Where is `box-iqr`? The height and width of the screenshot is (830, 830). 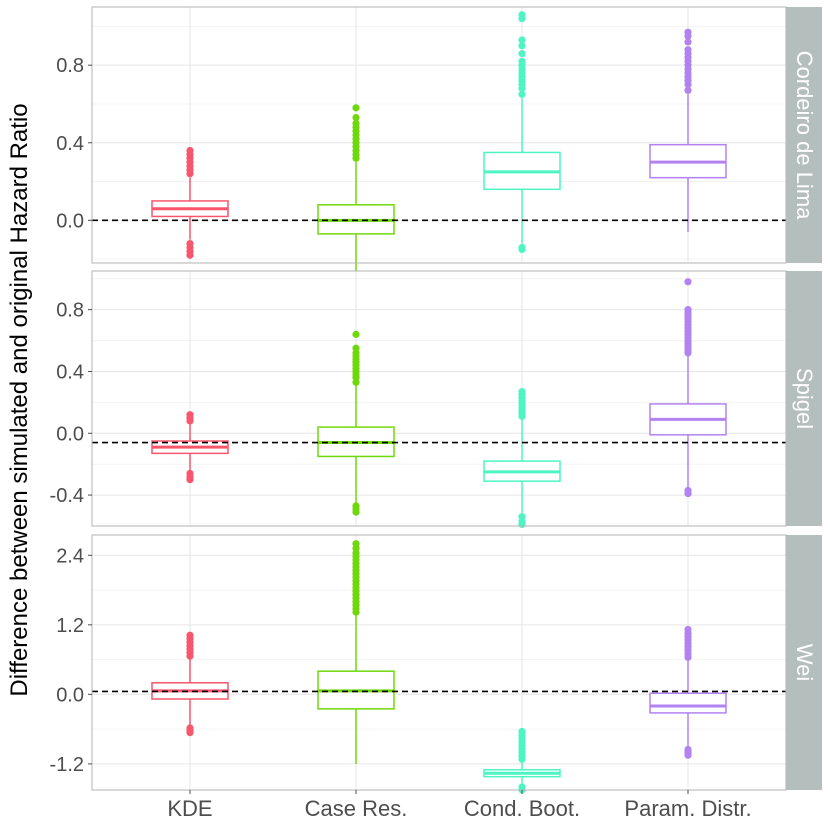
box-iqr is located at coordinates (688, 703).